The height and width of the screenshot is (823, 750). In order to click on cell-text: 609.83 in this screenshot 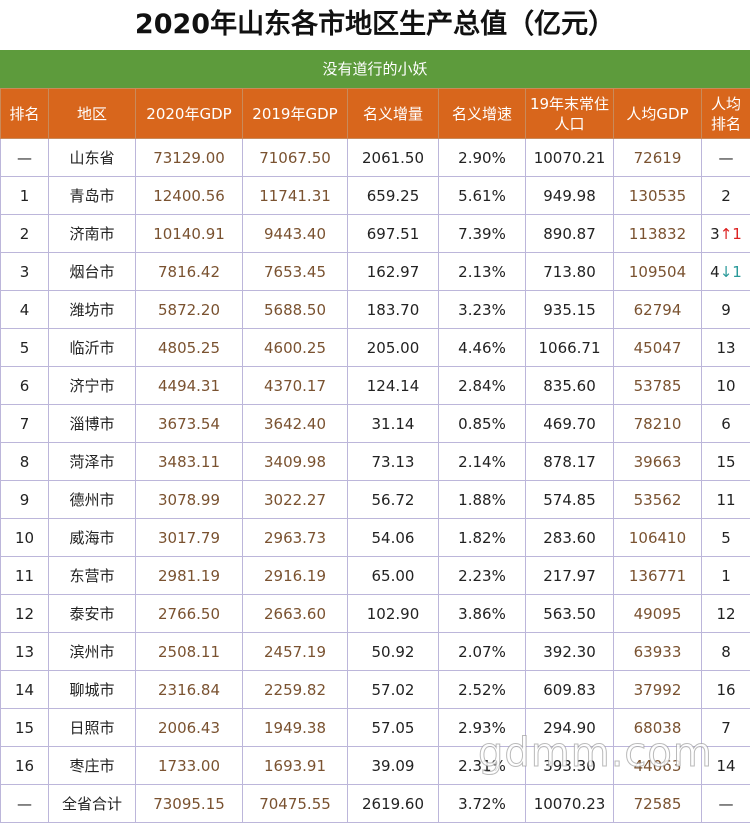, I will do `click(569, 690)`.